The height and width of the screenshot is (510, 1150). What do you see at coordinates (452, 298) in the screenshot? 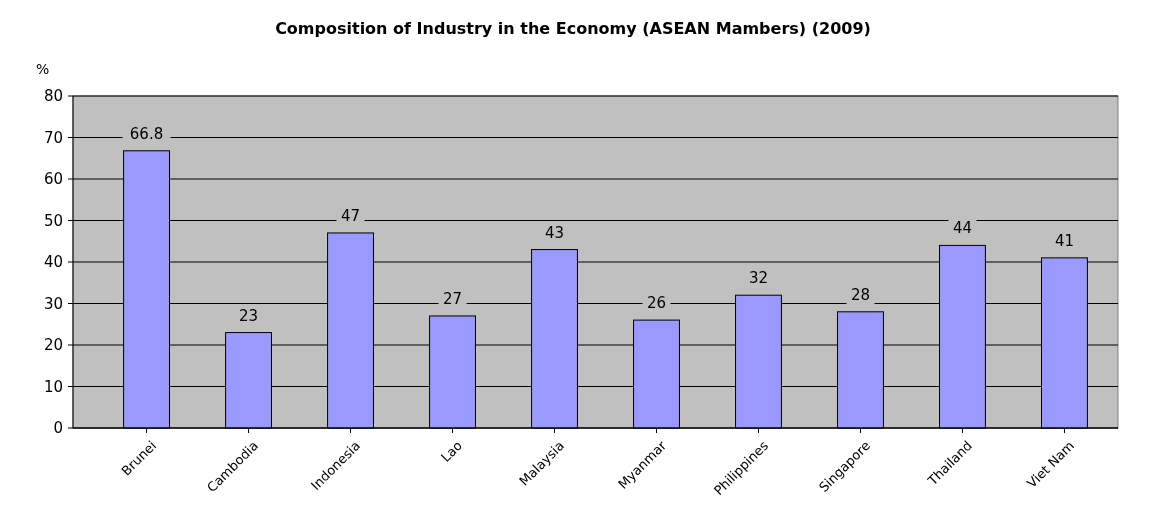
I see `data-label: 27` at bounding box center [452, 298].